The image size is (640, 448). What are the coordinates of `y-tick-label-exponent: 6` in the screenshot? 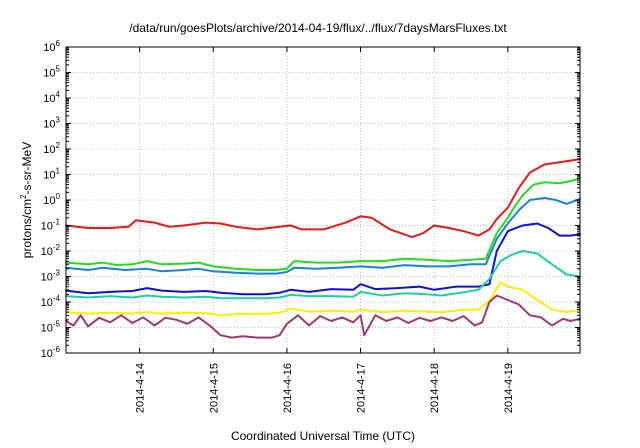 It's located at (58, 43).